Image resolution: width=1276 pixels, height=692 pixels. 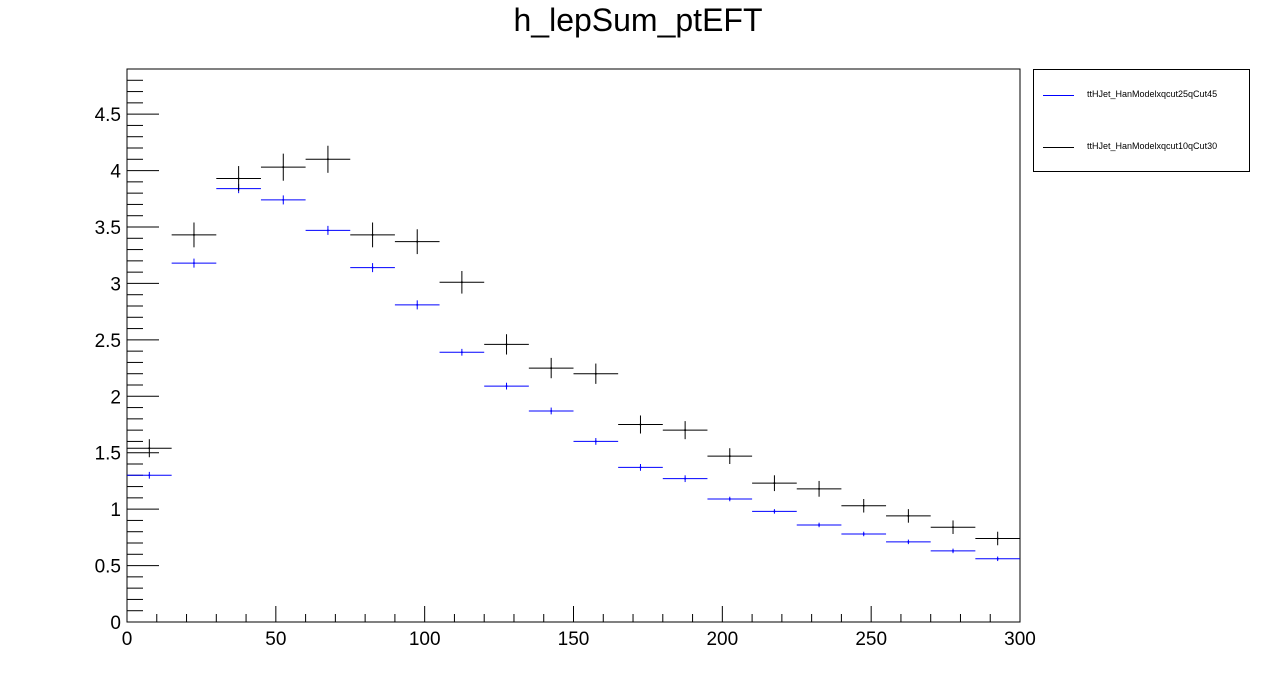 What do you see at coordinates (115, 172) in the screenshot?
I see `y-tick-label: 4` at bounding box center [115, 172].